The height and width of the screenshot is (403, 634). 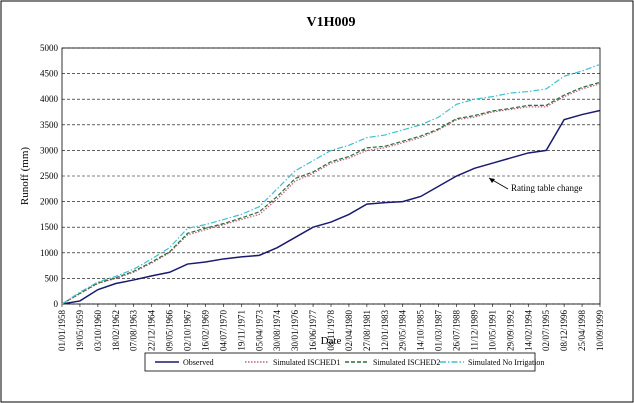 I want to click on legend-box, so click(x=340, y=362).